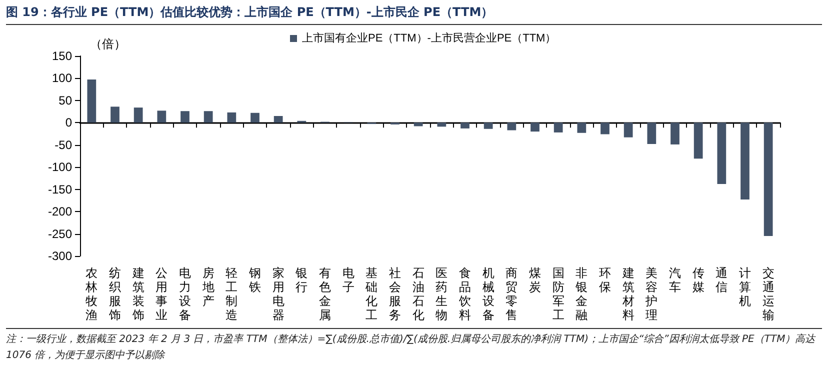 This screenshot has height=370, width=828. Describe the element at coordinates (325, 294) in the screenshot. I see `x-tick-label: 有色金属` at that location.